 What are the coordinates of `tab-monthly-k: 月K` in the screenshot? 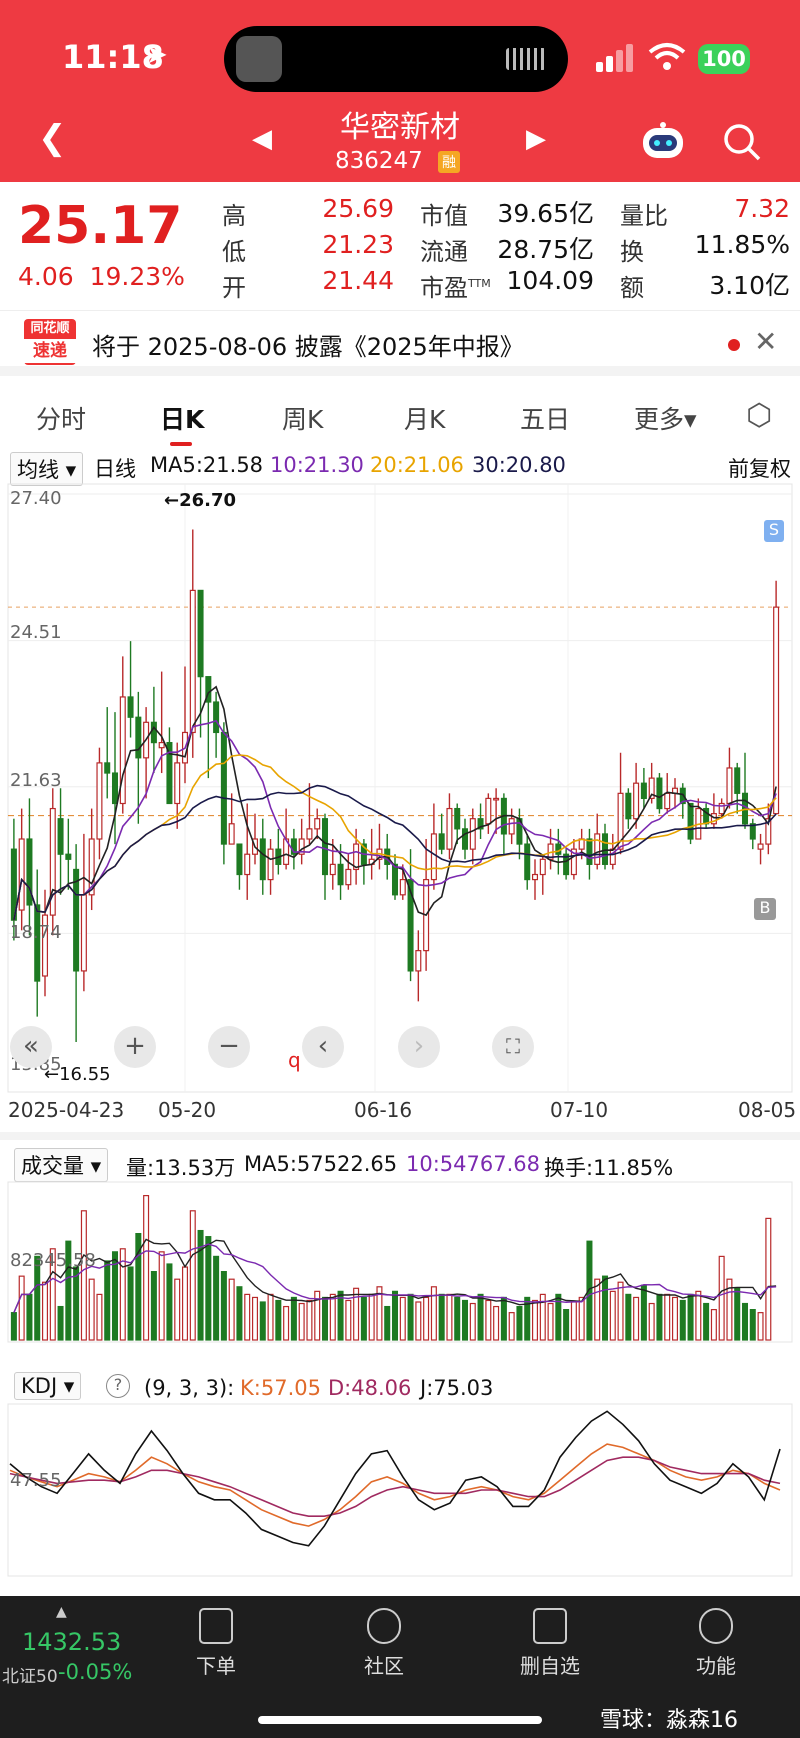 It's located at (425, 419).